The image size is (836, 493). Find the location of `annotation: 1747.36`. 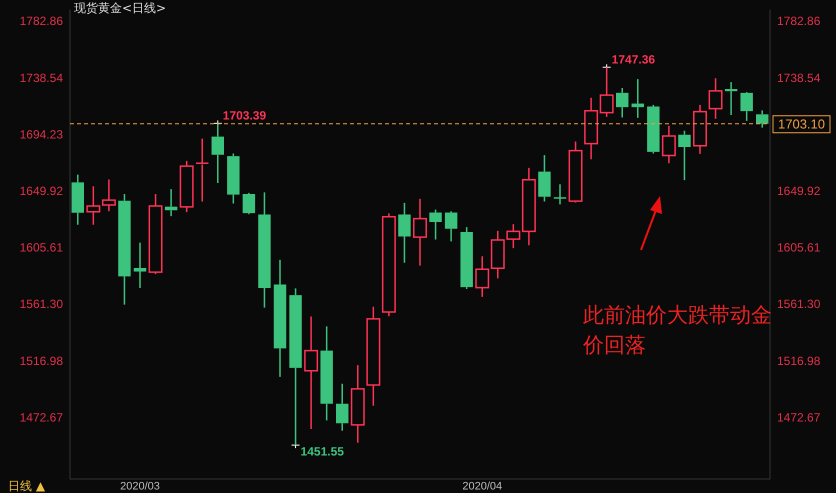

annotation: 1747.36 is located at coordinates (634, 59).